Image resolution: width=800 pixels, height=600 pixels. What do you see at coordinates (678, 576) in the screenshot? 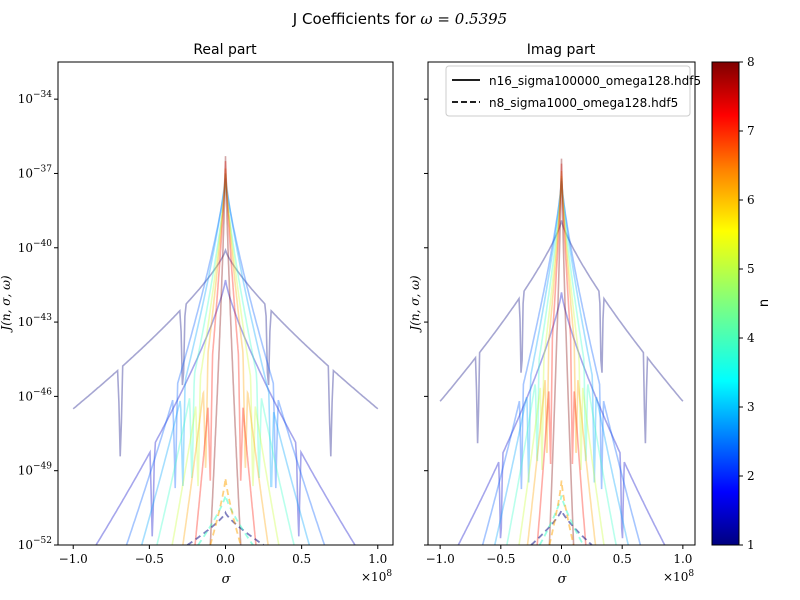
I see `imag-part-x-offset: ×10⁸` at bounding box center [678, 576].